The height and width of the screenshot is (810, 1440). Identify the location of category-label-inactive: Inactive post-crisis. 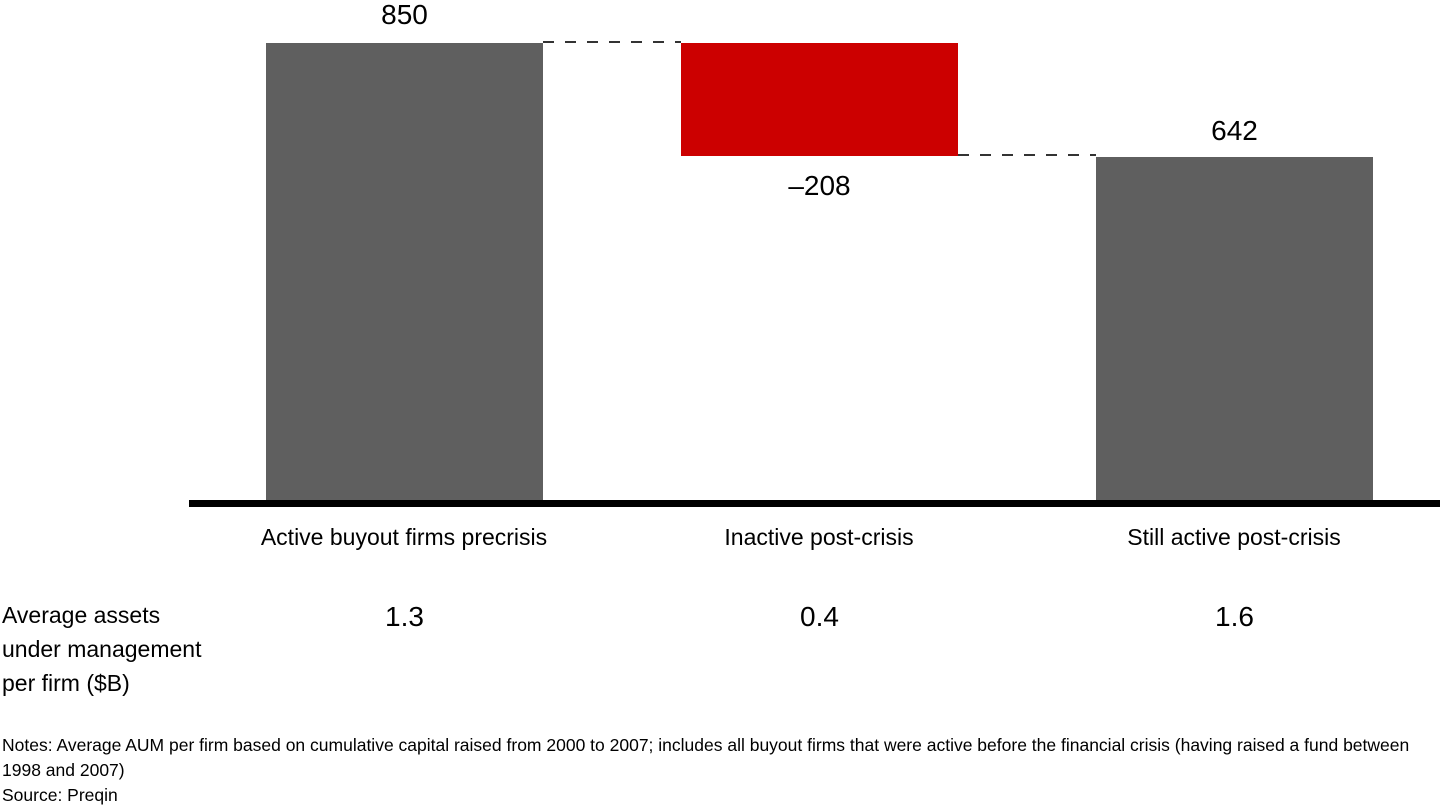
(819, 537).